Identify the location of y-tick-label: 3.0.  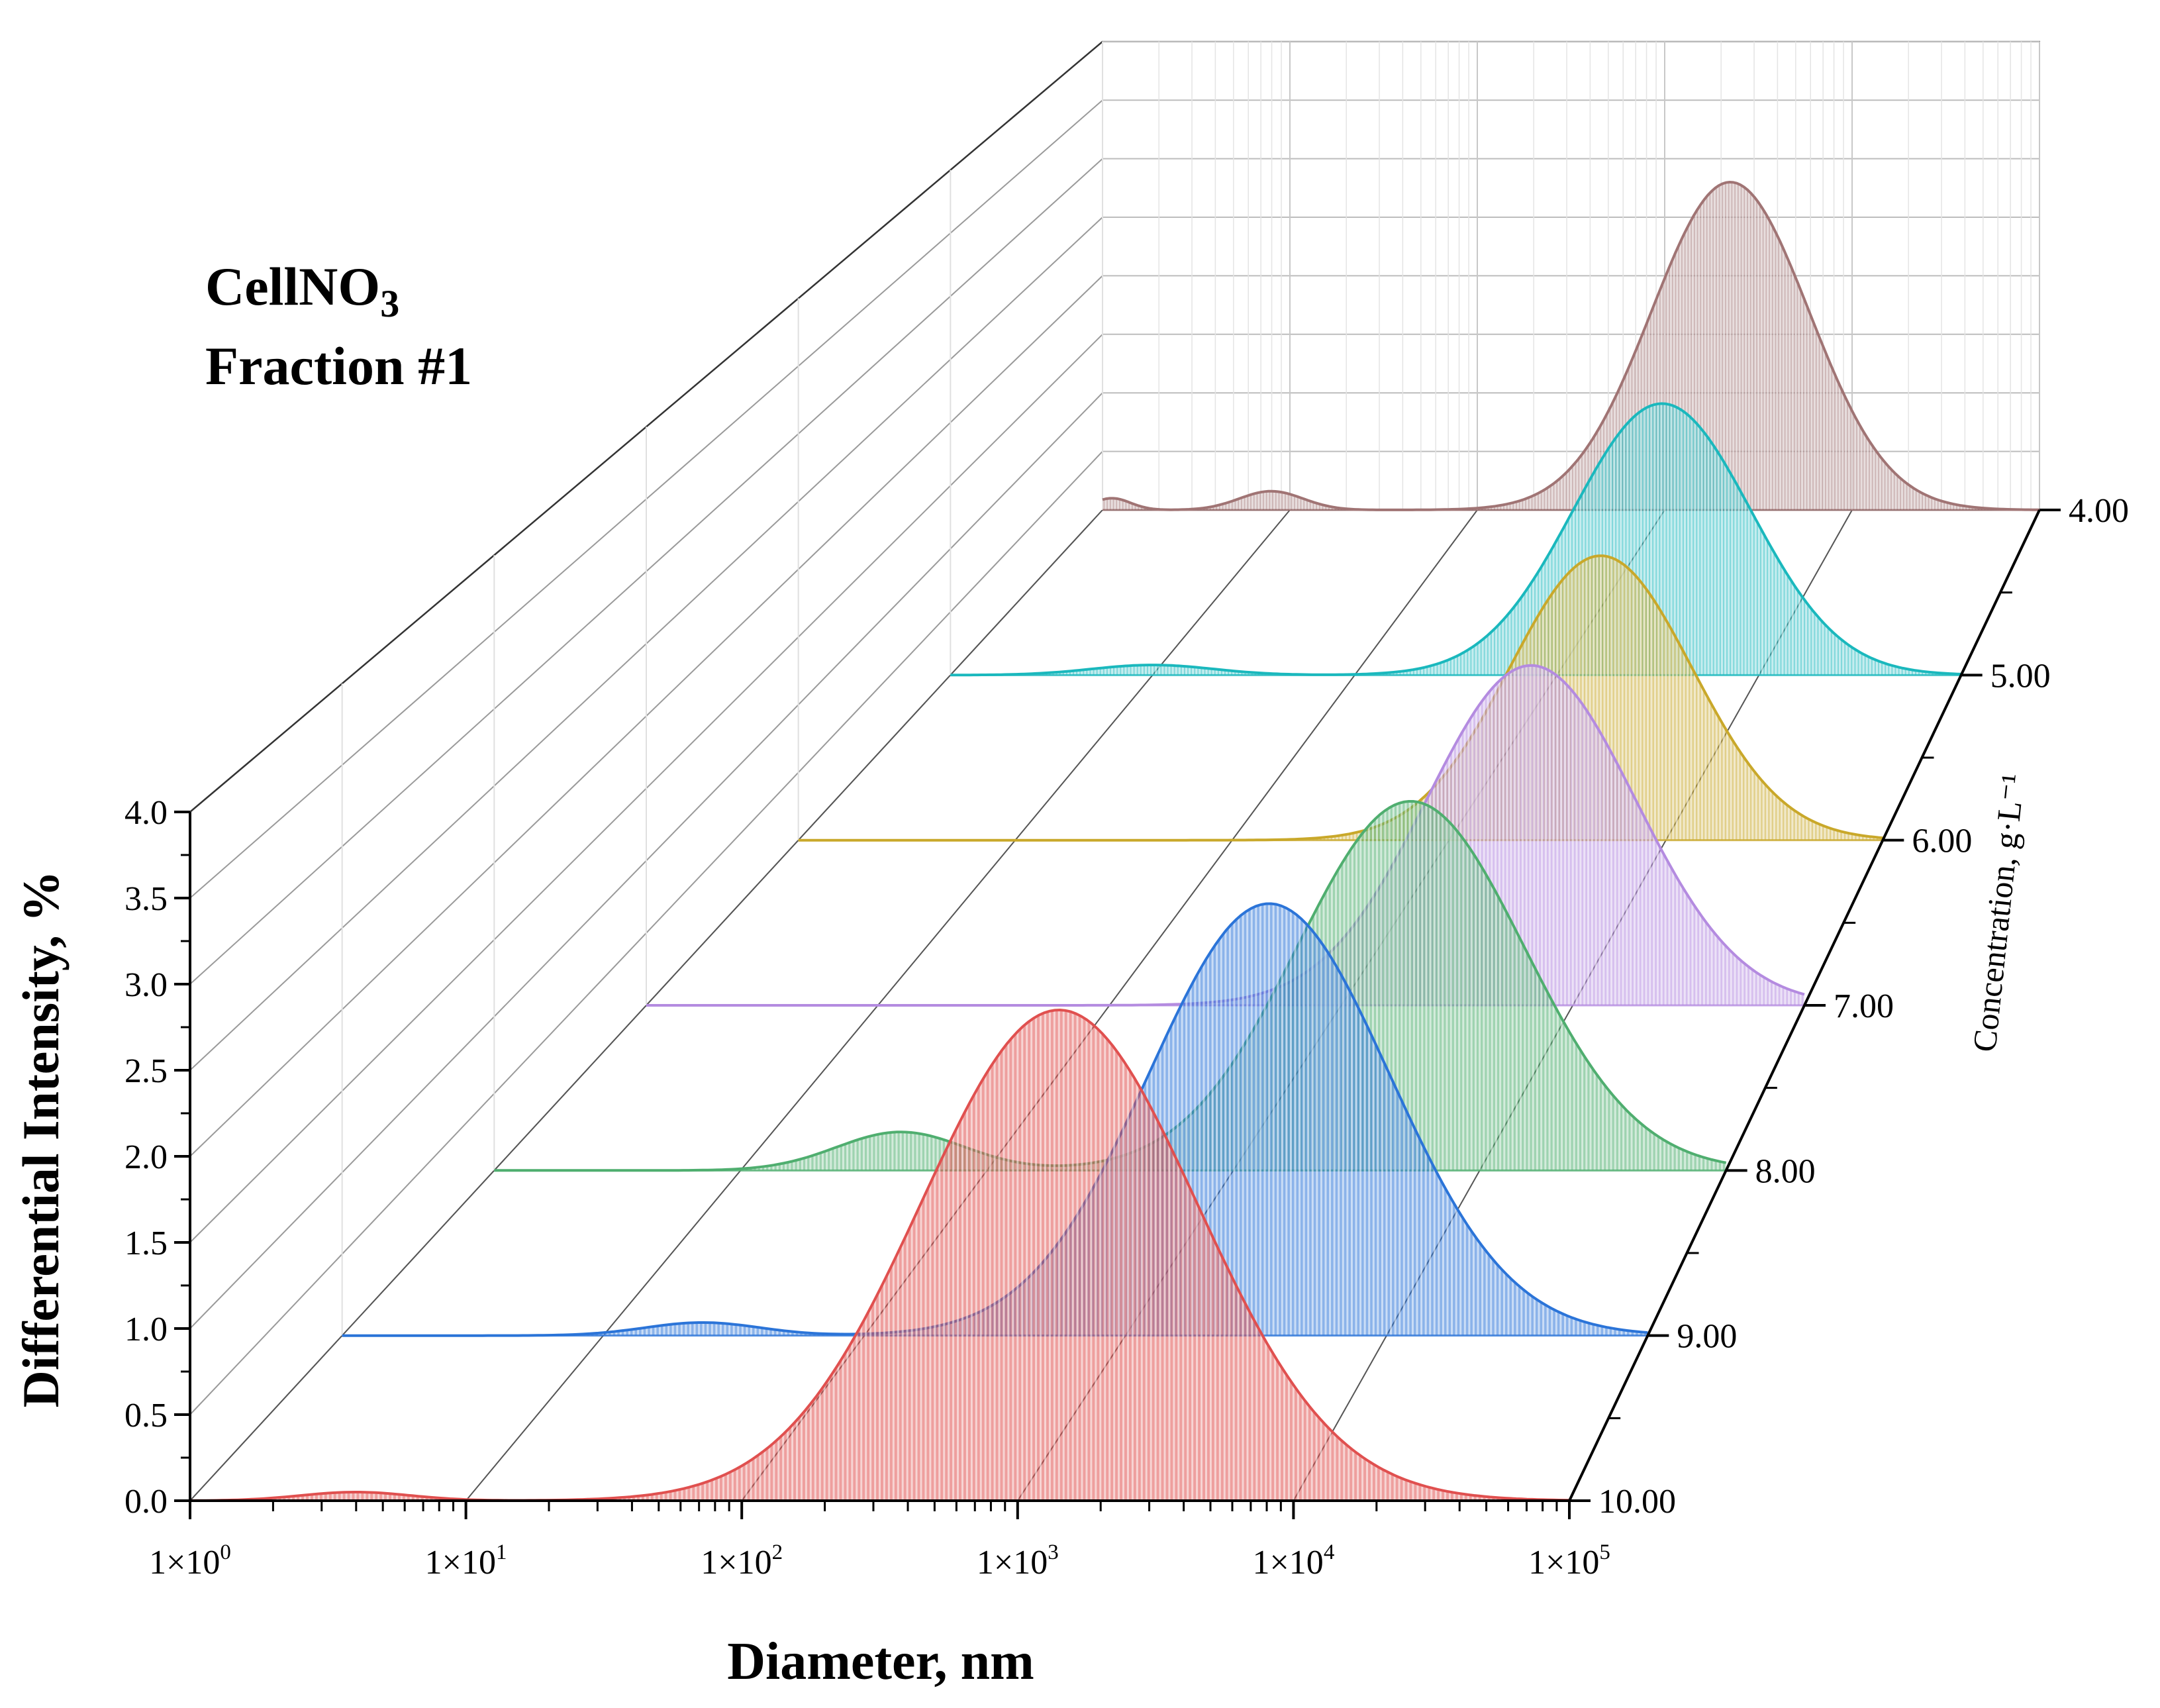
(146, 985).